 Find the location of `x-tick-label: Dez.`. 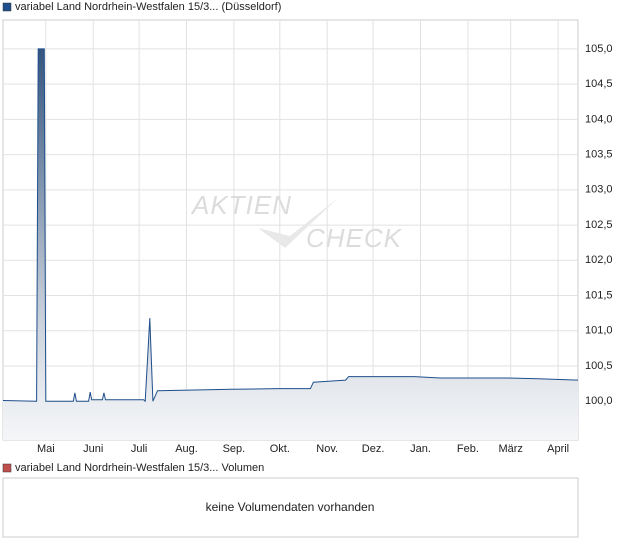

x-tick-label: Dez. is located at coordinates (373, 449).